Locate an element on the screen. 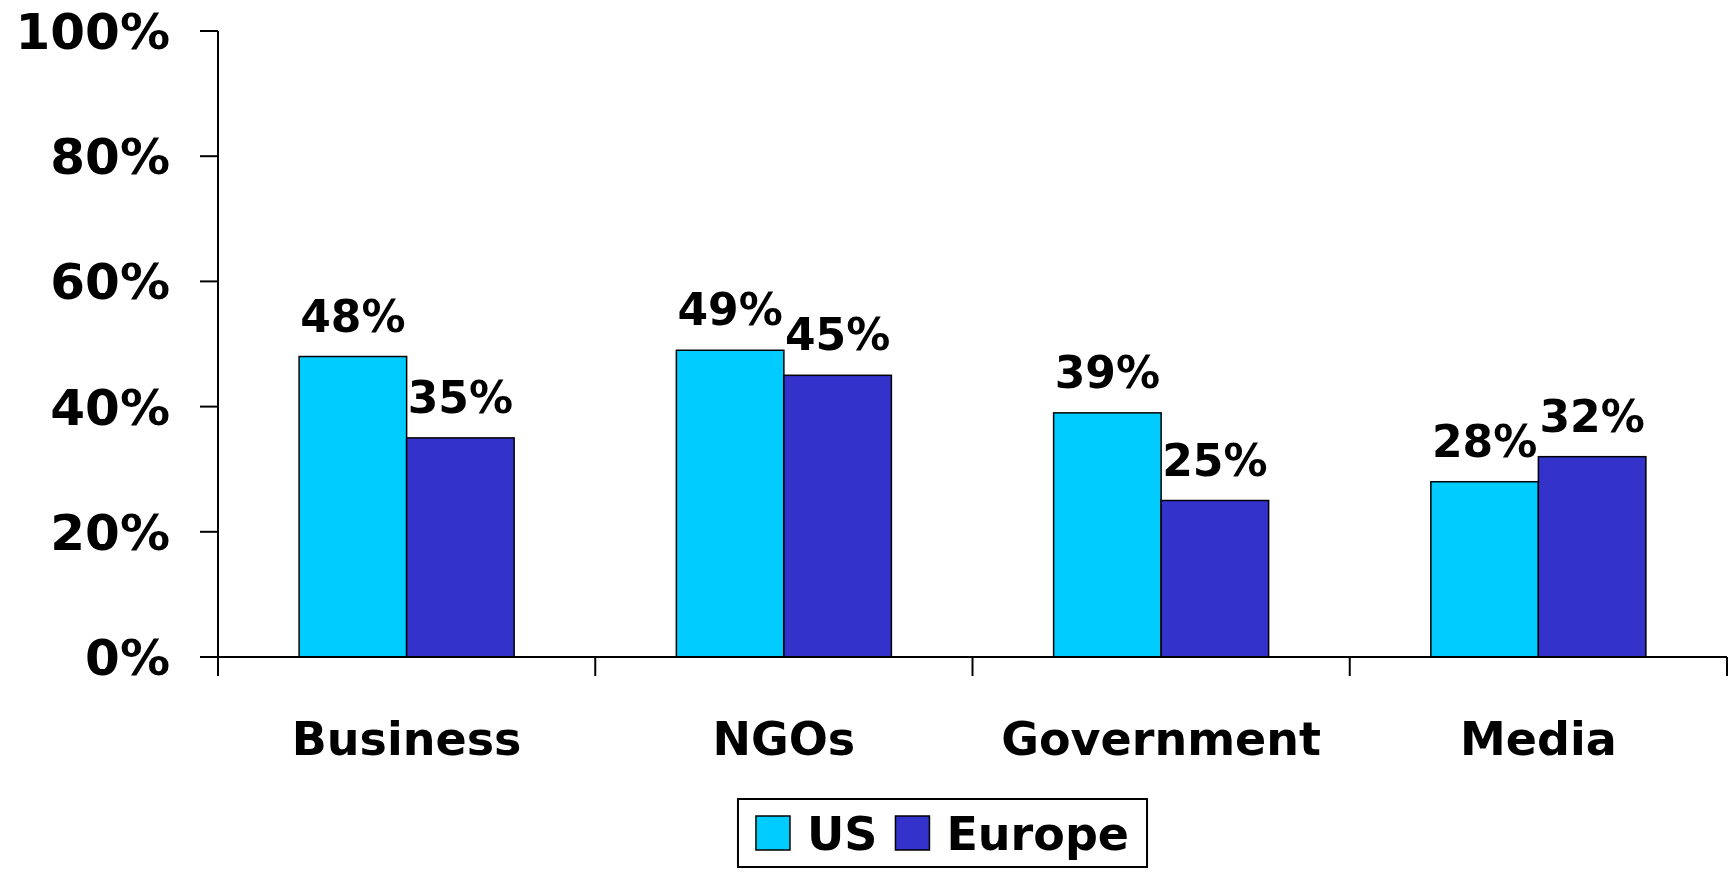 The height and width of the screenshot is (872, 1728). data-label: 49% is located at coordinates (730, 310).